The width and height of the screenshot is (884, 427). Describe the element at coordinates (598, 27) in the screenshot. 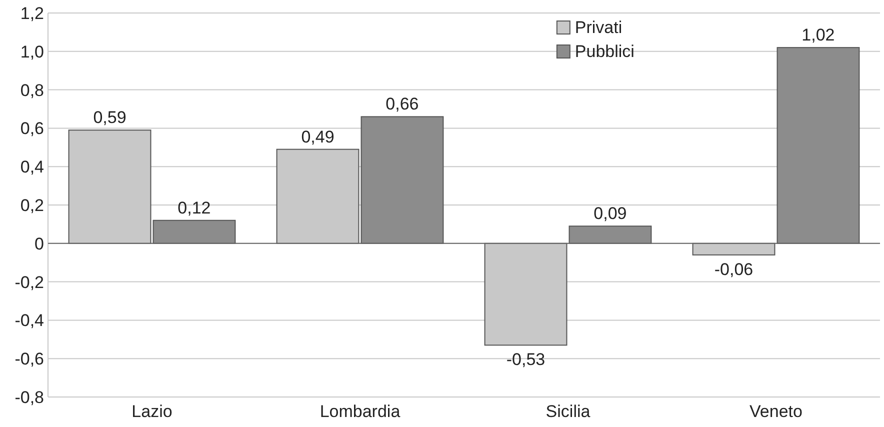

I see `legend-label: Privati` at that location.